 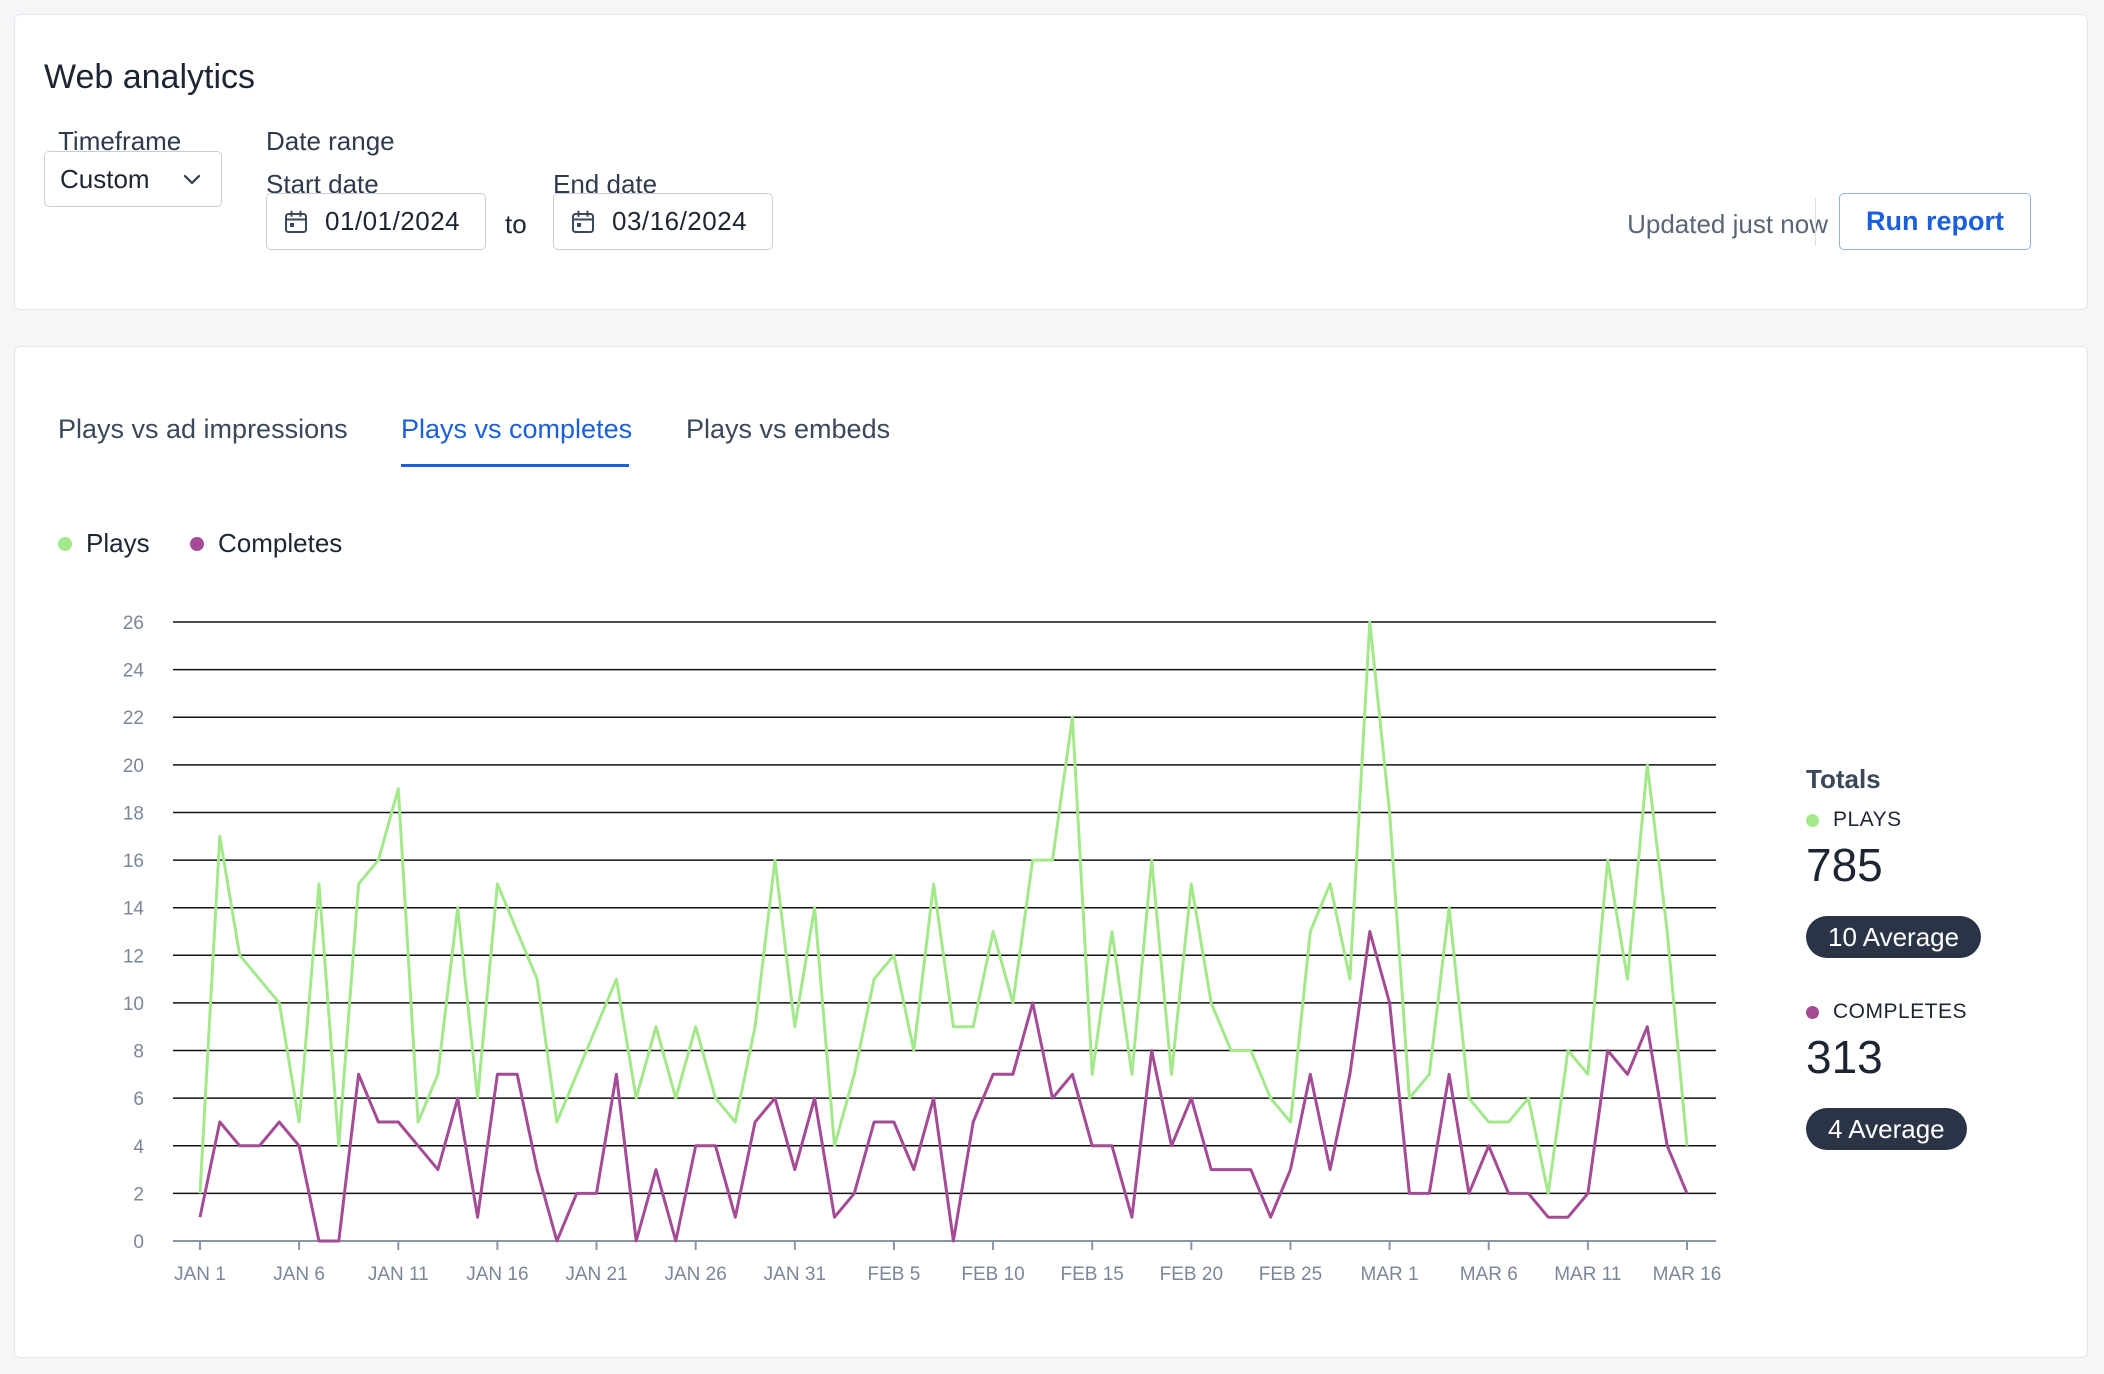 What do you see at coordinates (197, 543) in the screenshot?
I see `legend-dot-completes` at bounding box center [197, 543].